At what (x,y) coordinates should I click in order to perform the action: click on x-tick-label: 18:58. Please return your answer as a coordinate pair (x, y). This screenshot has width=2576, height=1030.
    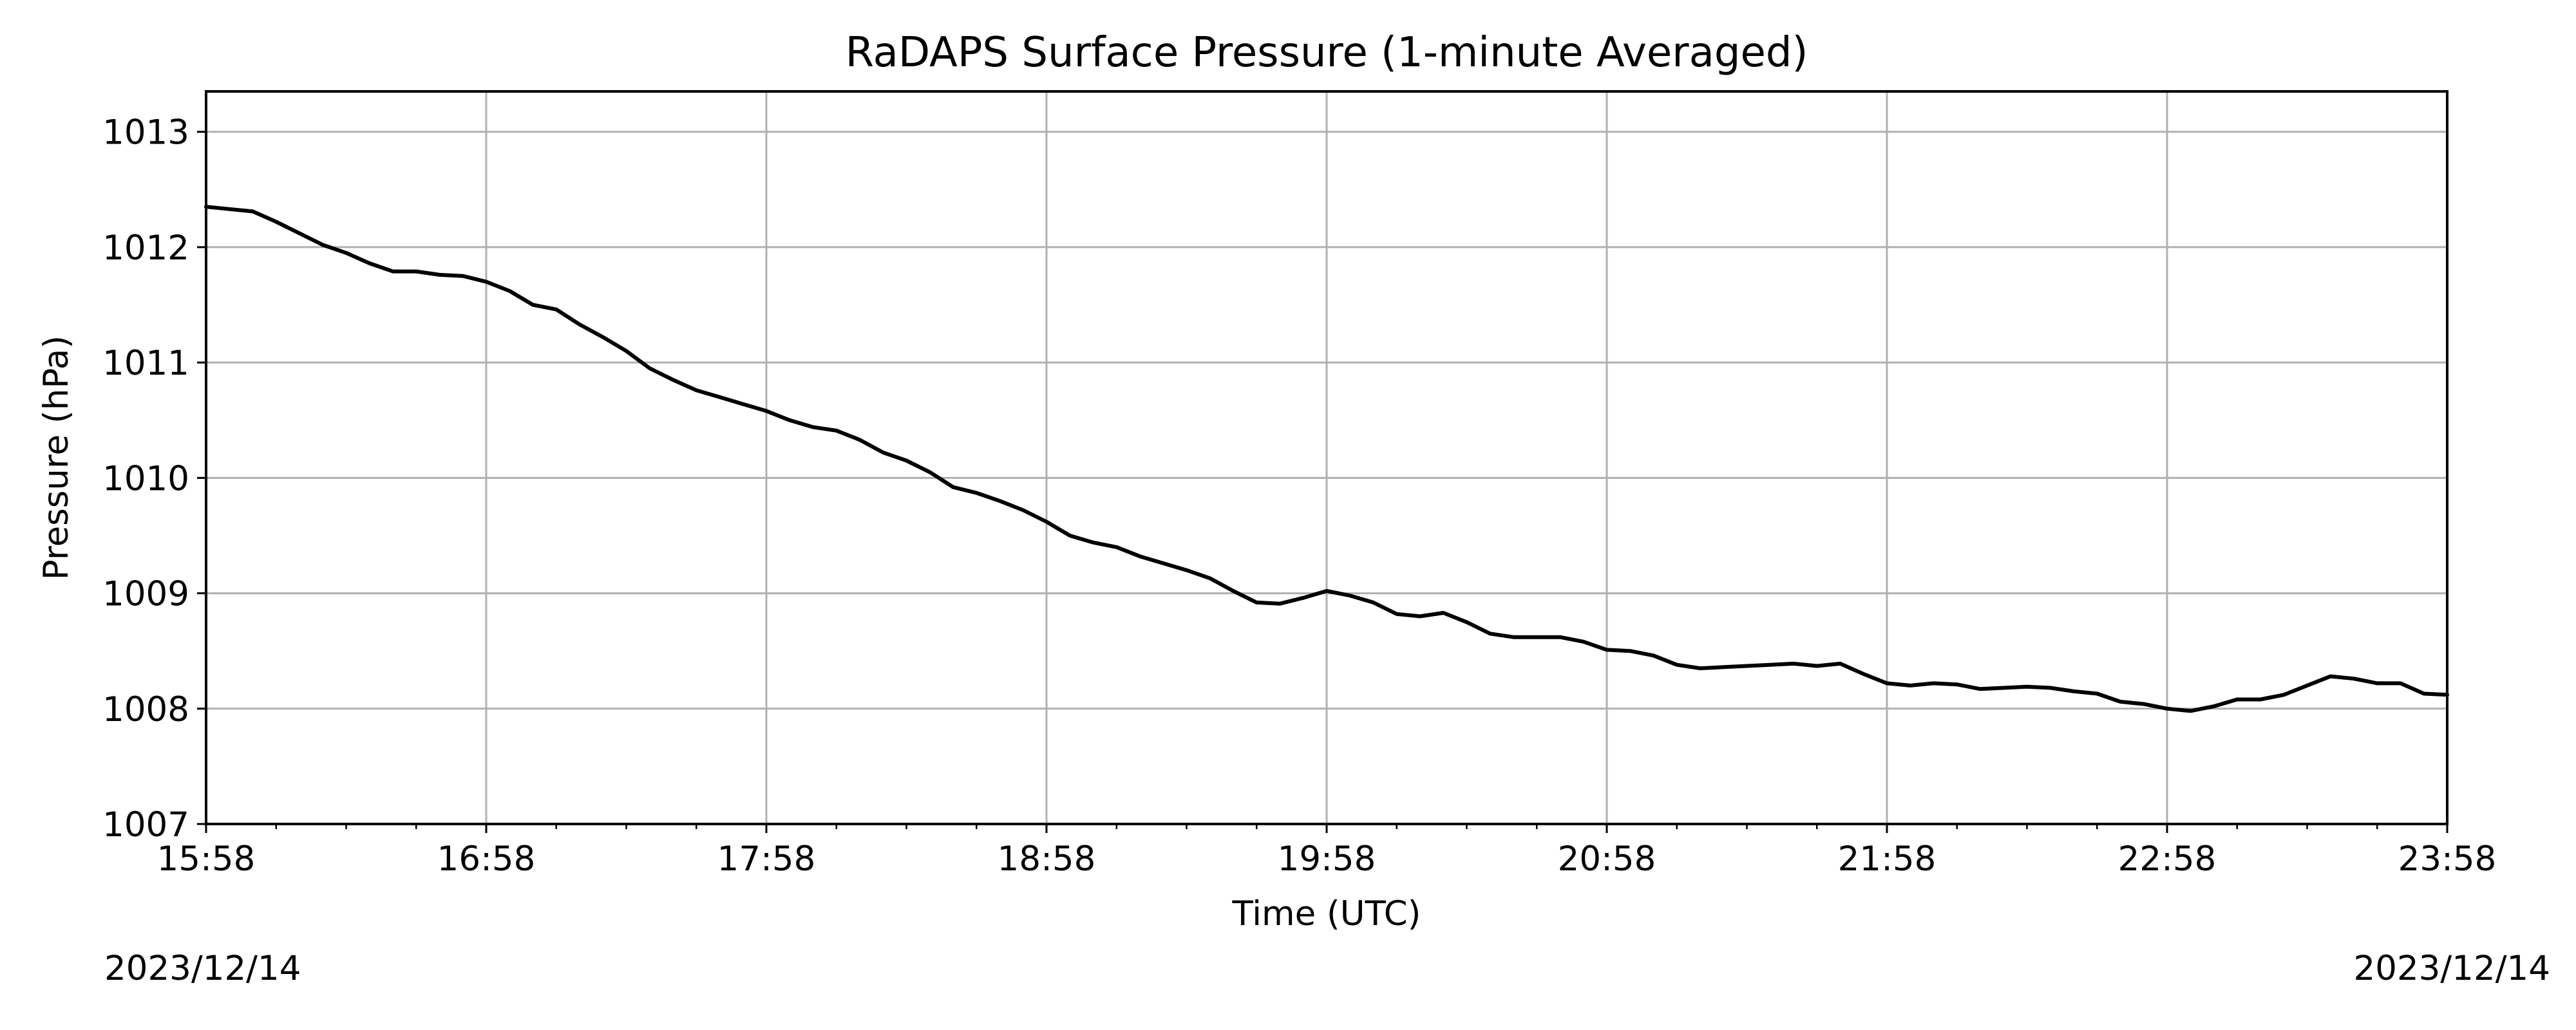
    Looking at the image, I should click on (1047, 859).